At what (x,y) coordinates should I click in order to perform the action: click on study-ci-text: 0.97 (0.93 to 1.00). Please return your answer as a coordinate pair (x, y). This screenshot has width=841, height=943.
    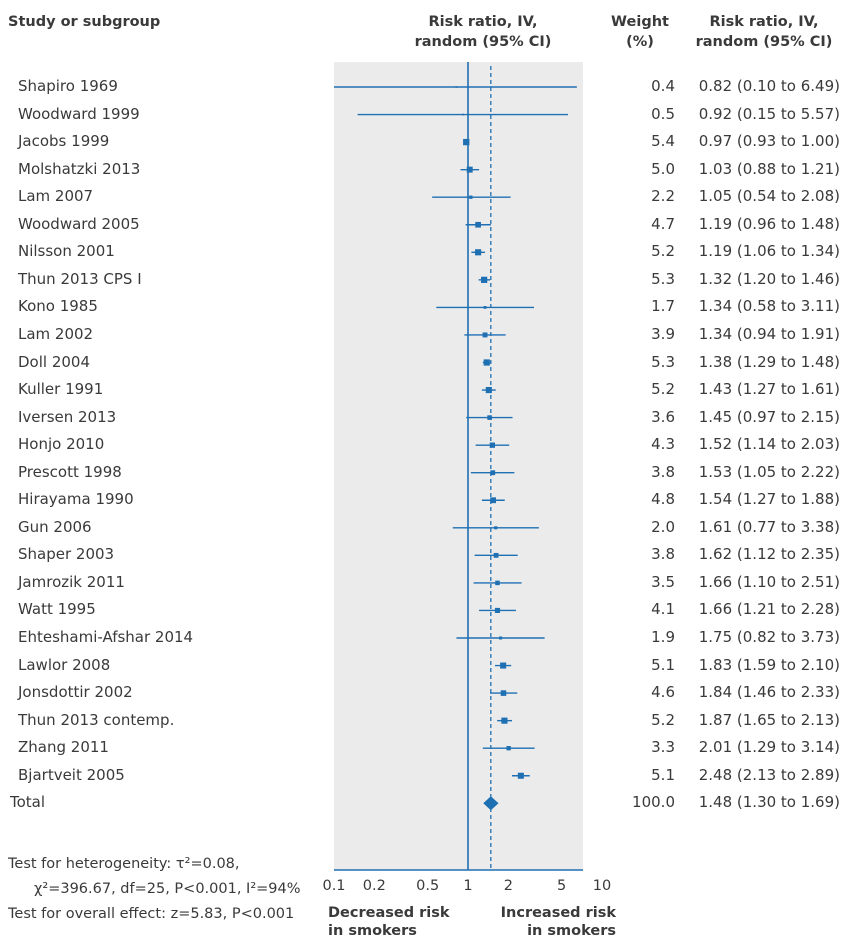
    Looking at the image, I should click on (769, 141).